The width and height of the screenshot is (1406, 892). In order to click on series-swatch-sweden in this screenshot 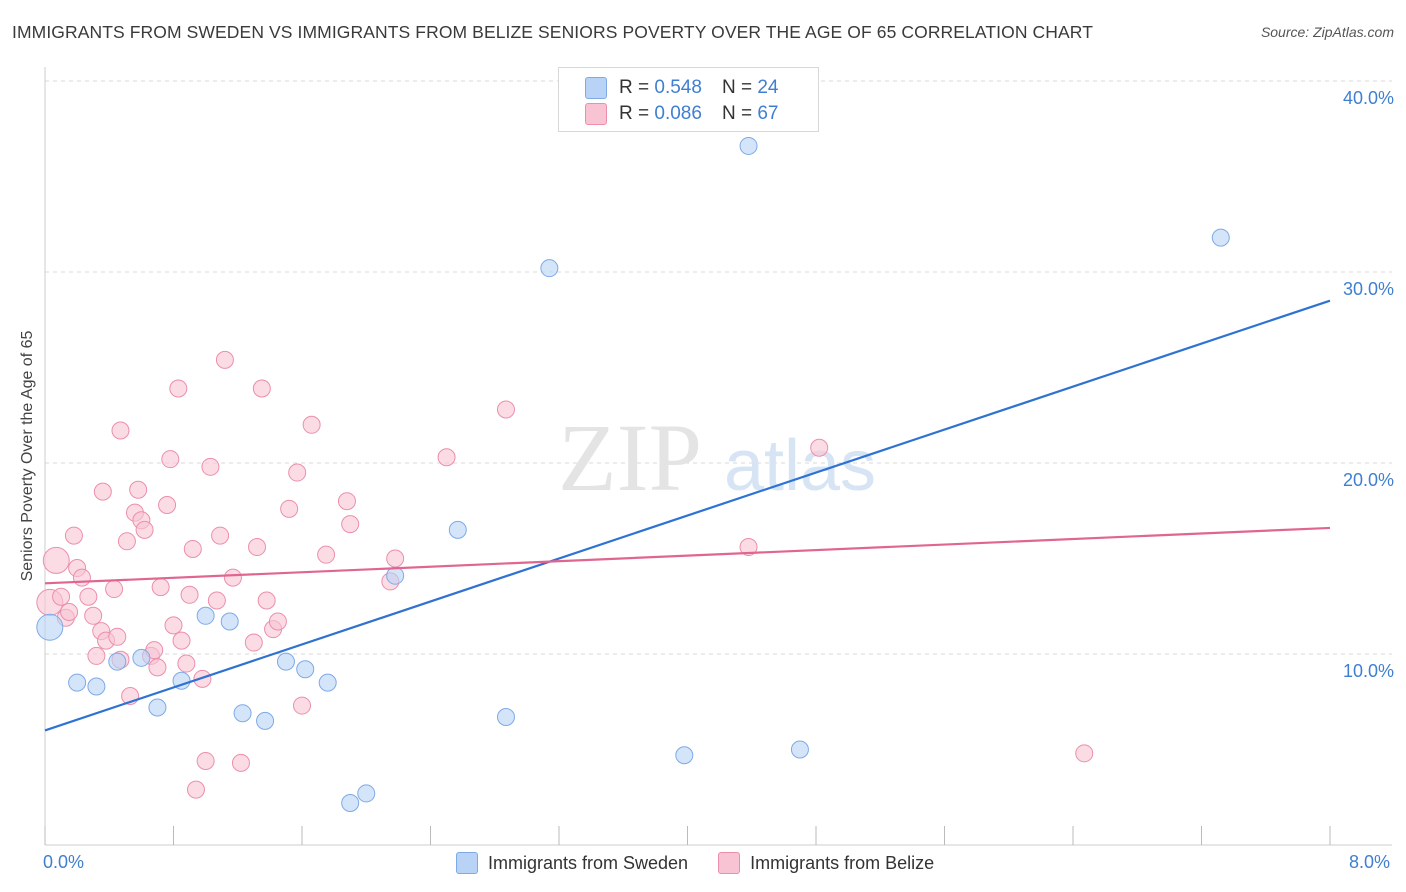, I will do `click(467, 863)`.